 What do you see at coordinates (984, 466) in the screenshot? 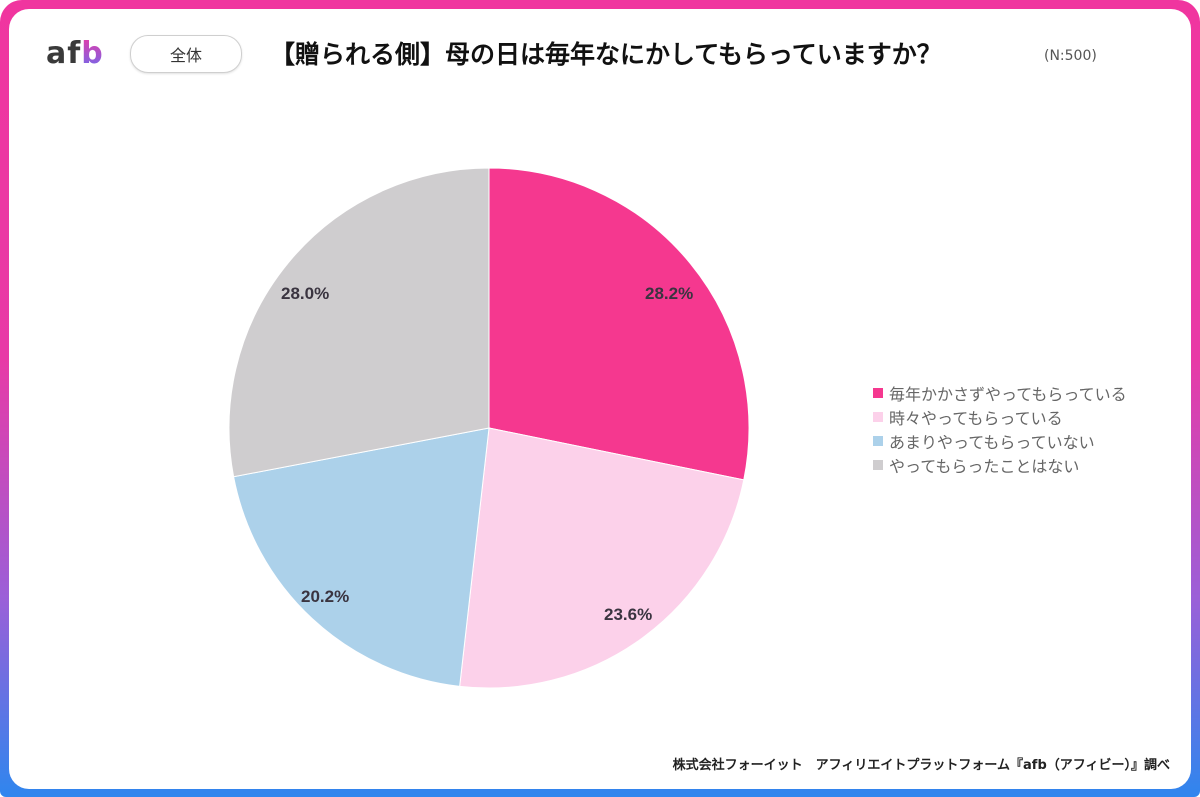
I see `legend-label: やってもらったことはない` at bounding box center [984, 466].